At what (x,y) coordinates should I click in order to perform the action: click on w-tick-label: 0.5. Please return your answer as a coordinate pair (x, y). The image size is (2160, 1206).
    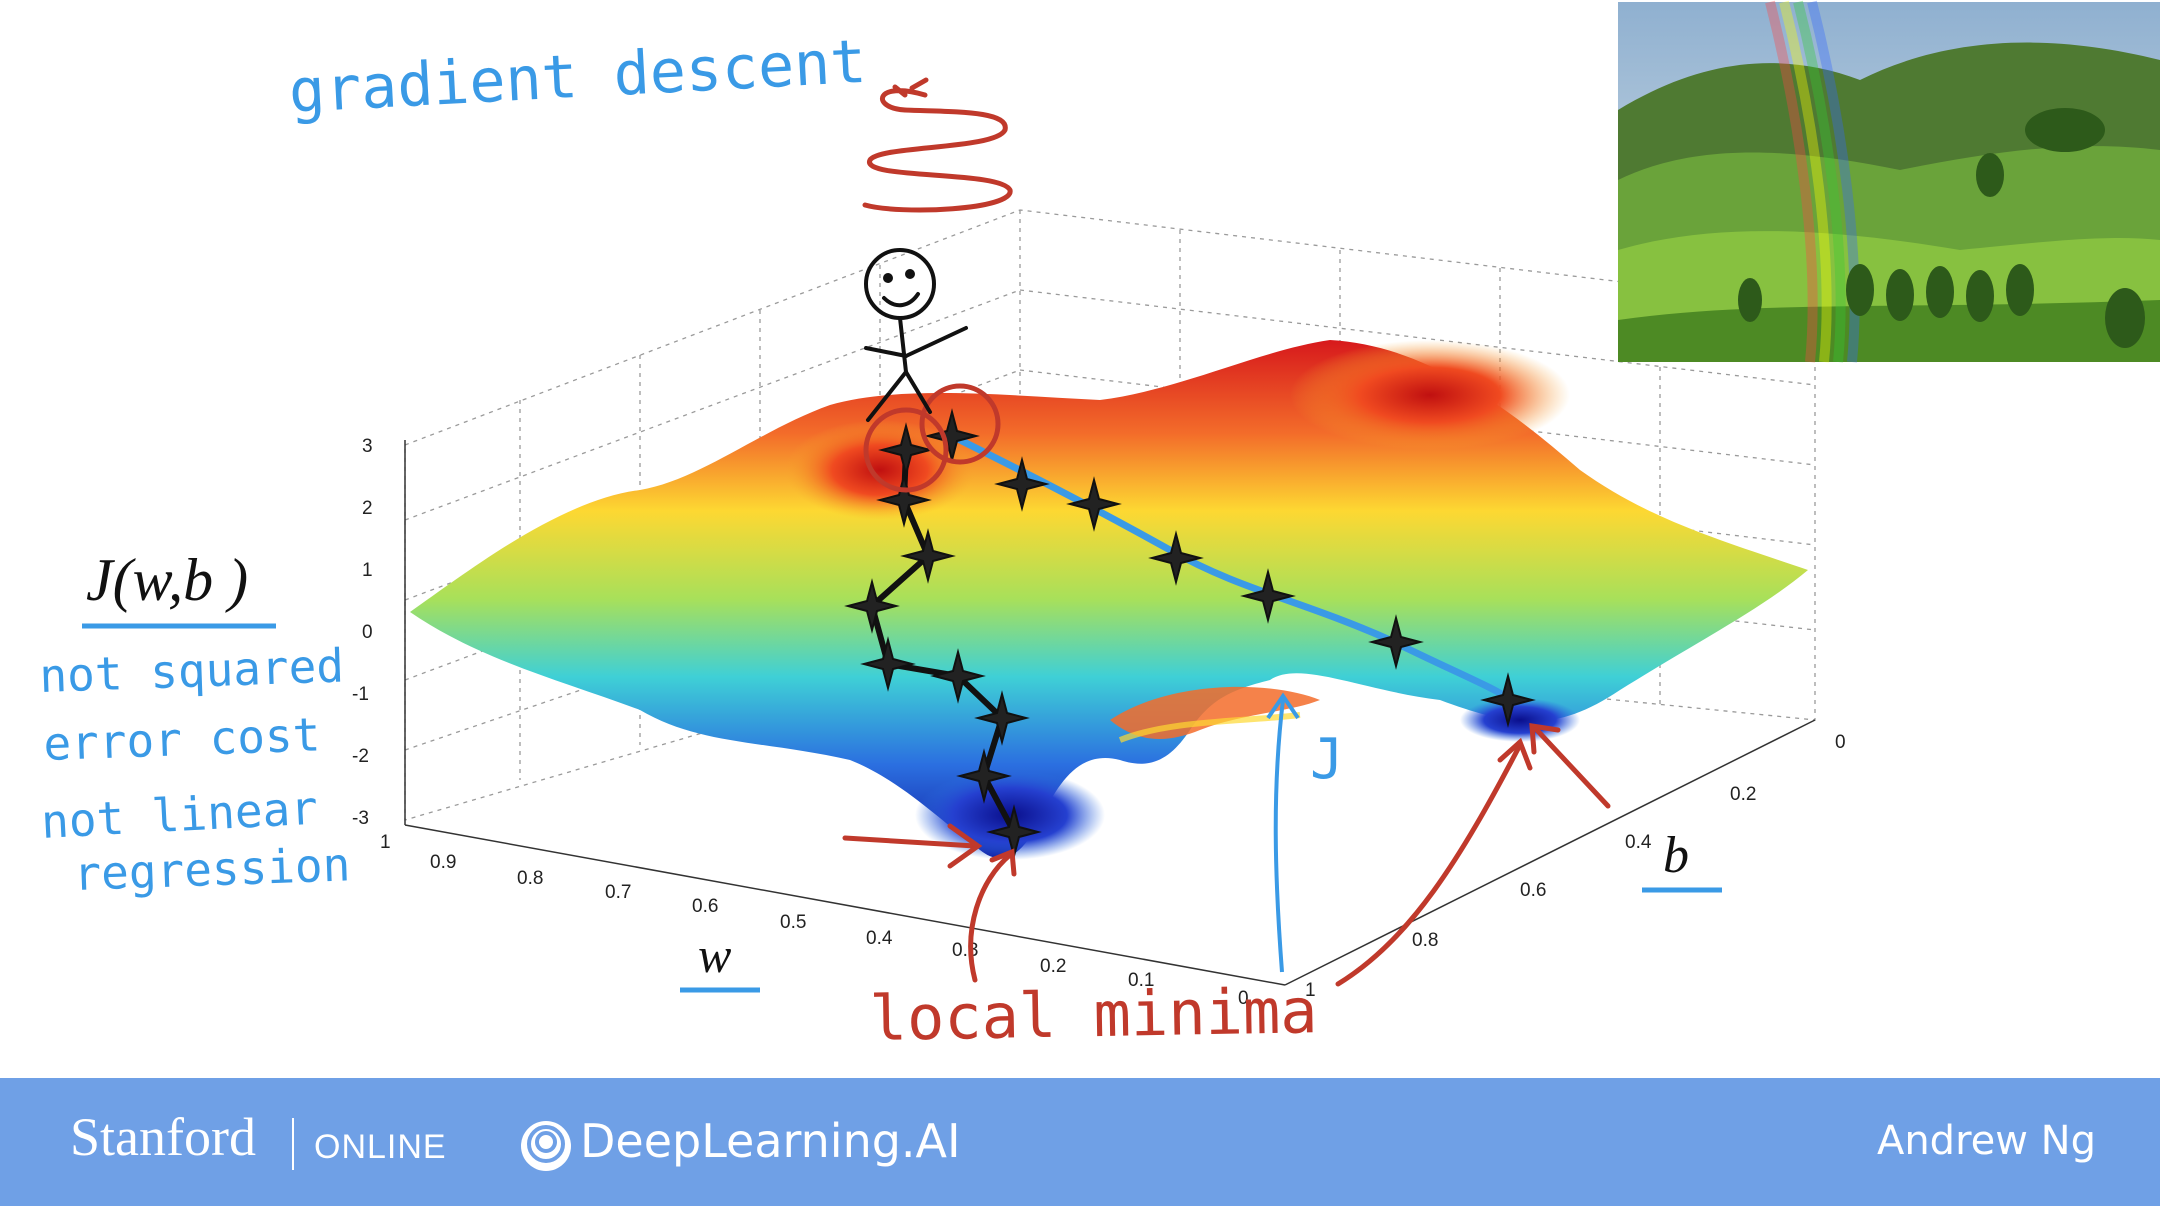
    Looking at the image, I should click on (793, 922).